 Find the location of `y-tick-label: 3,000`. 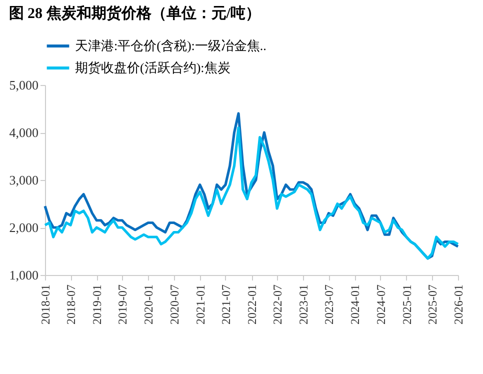

y-tick-label: 3,000 is located at coordinates (23, 180).